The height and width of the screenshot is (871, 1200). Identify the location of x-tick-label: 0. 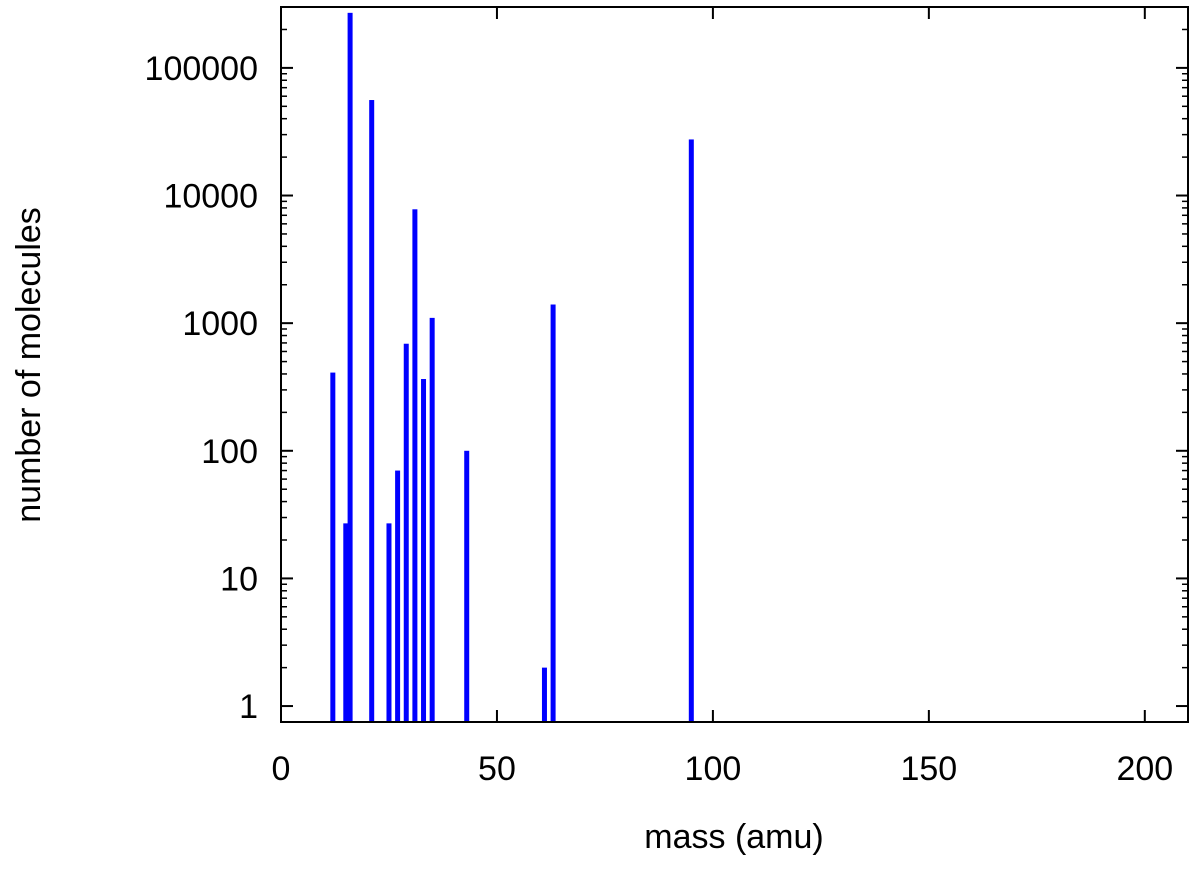
(281, 769).